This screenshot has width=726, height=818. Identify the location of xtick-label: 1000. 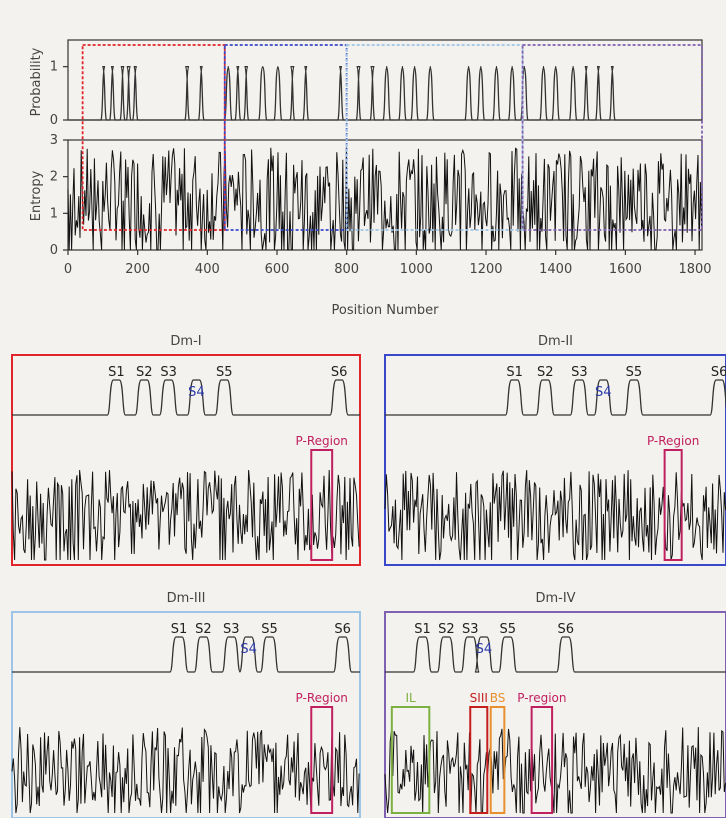
(416, 269).